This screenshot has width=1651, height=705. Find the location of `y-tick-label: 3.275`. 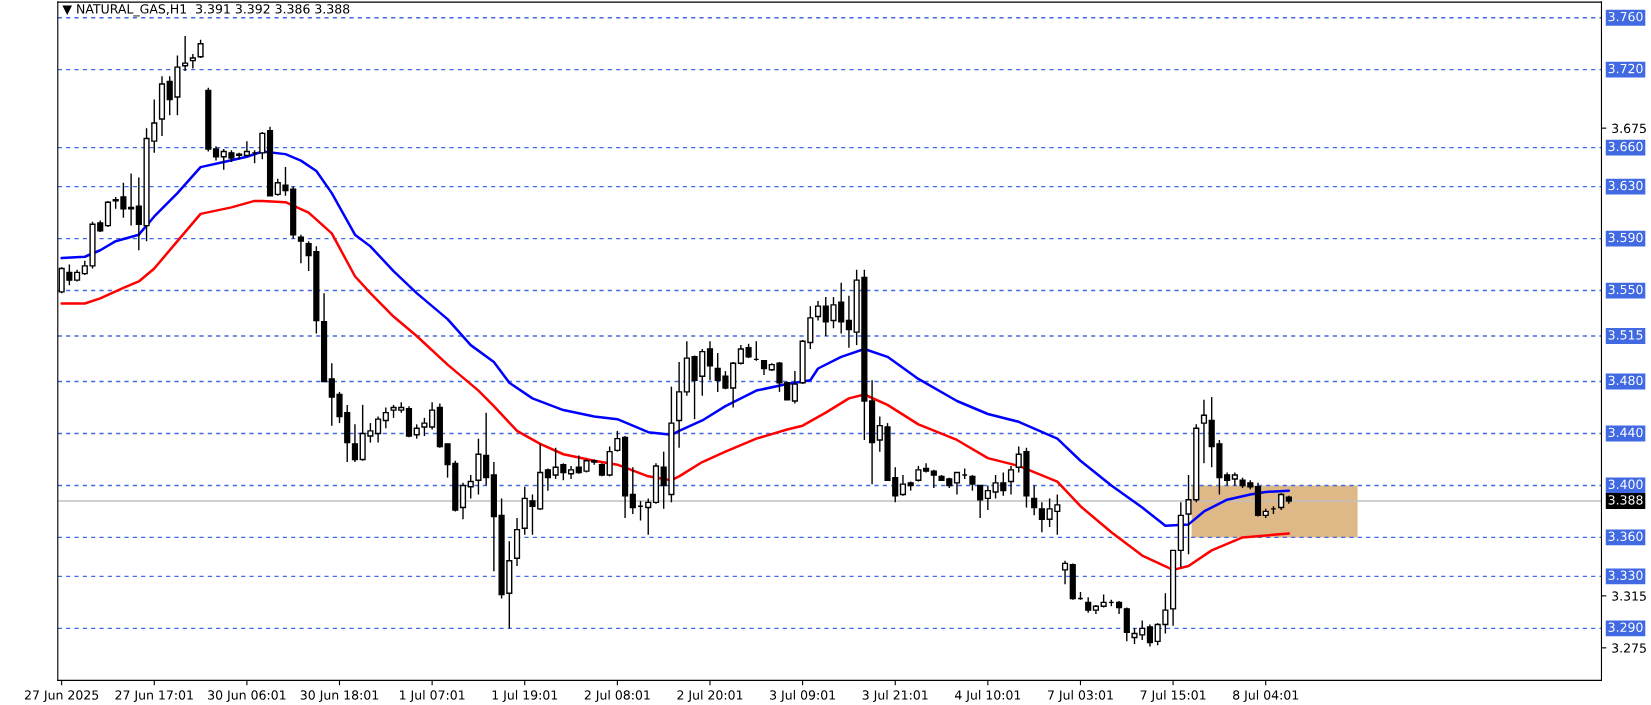

y-tick-label: 3.275 is located at coordinates (1629, 648).